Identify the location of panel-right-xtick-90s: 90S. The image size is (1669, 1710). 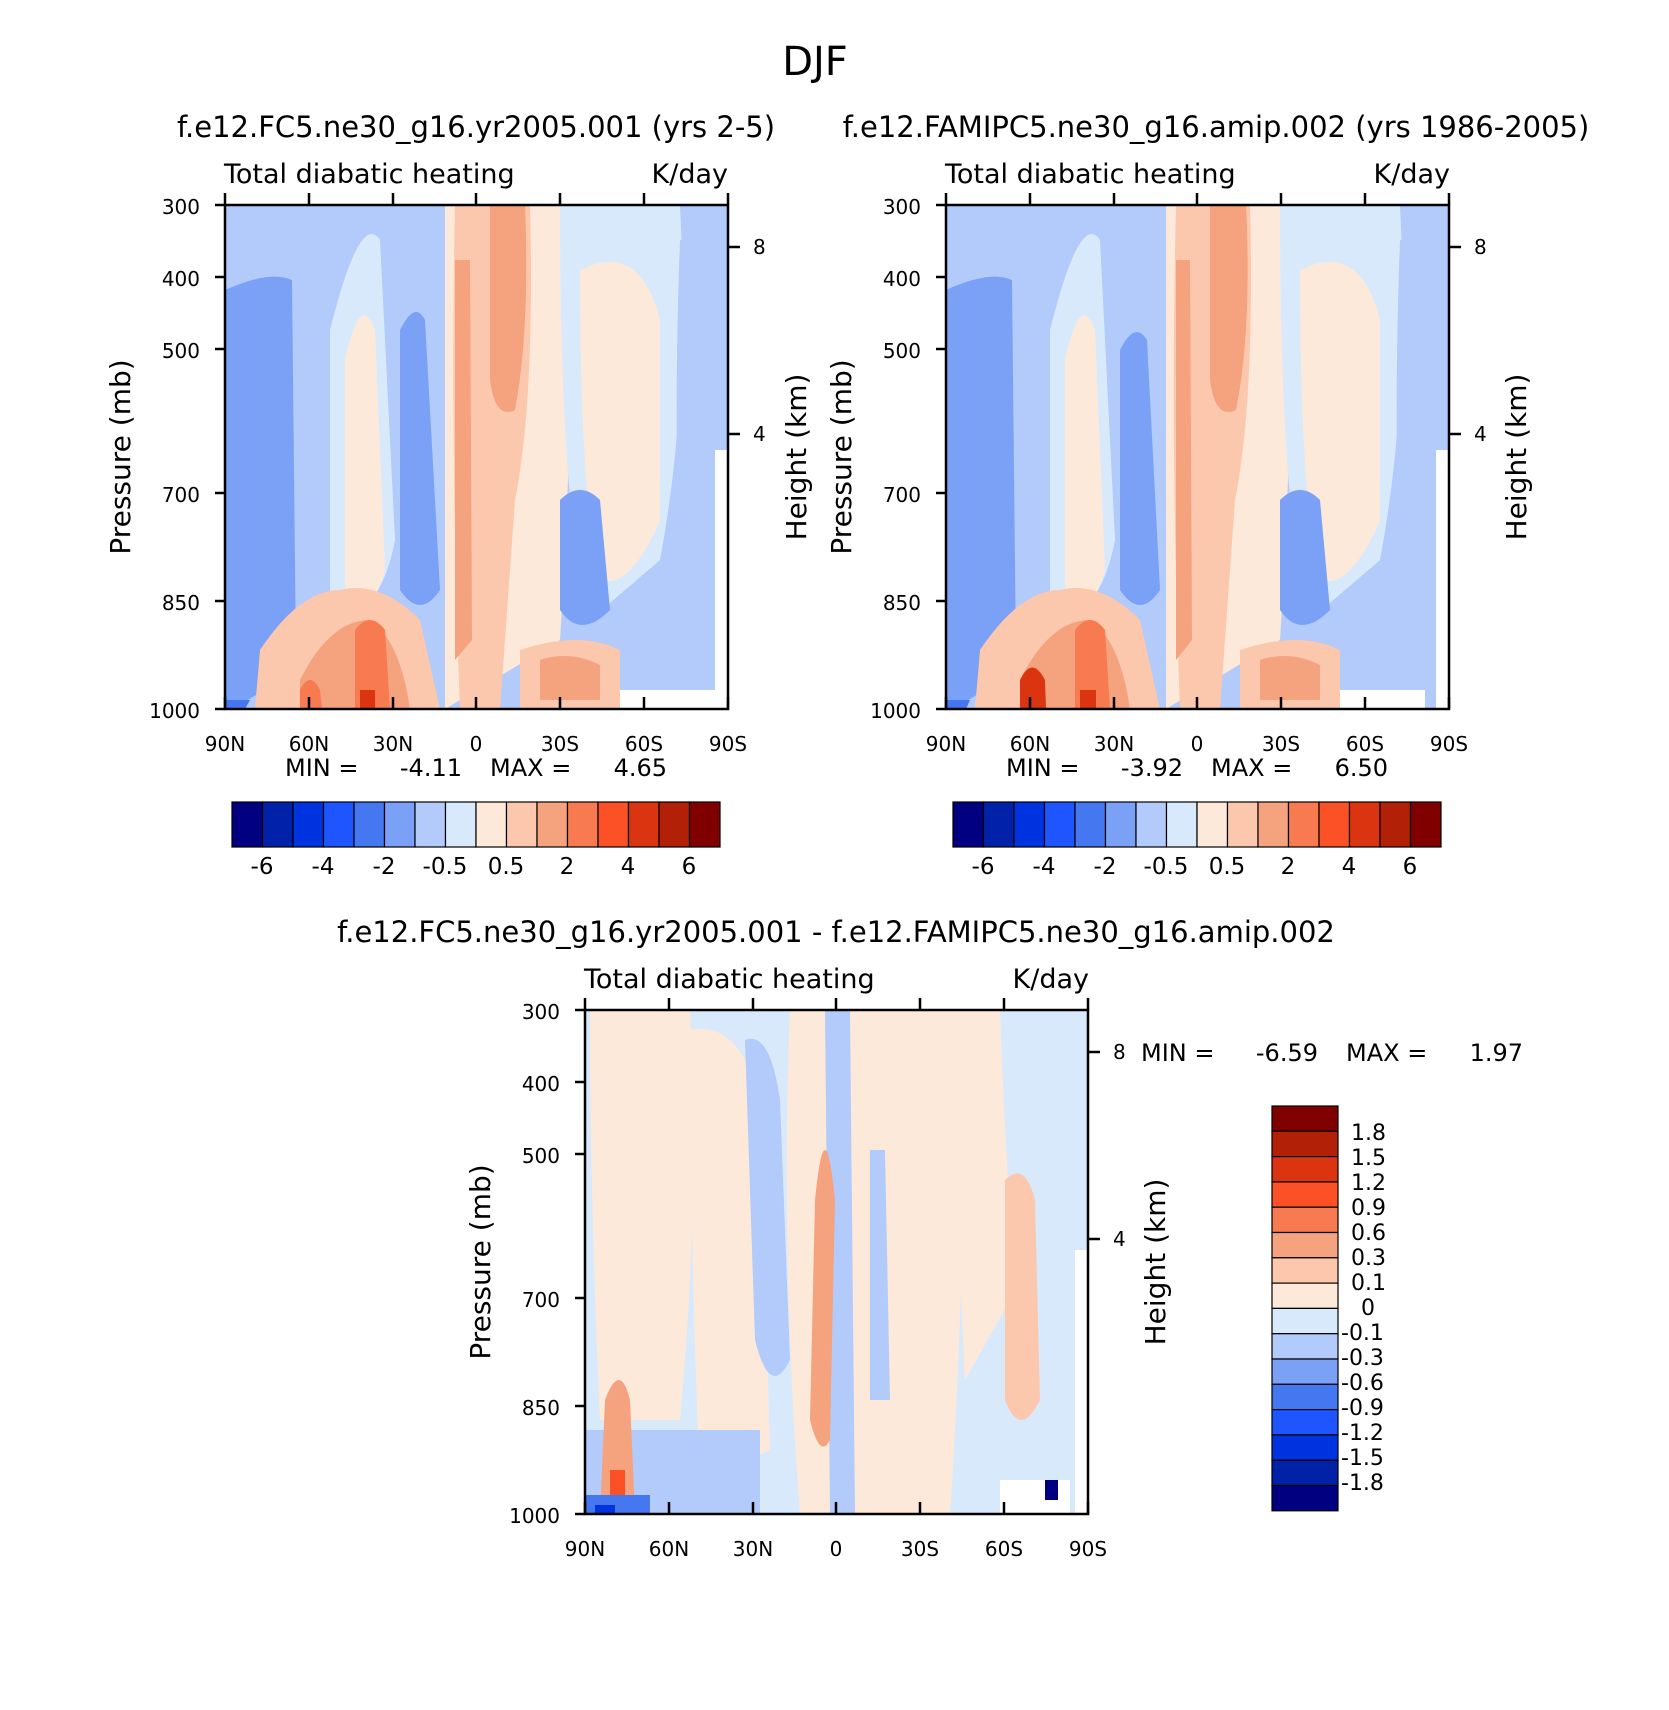
(1449, 744).